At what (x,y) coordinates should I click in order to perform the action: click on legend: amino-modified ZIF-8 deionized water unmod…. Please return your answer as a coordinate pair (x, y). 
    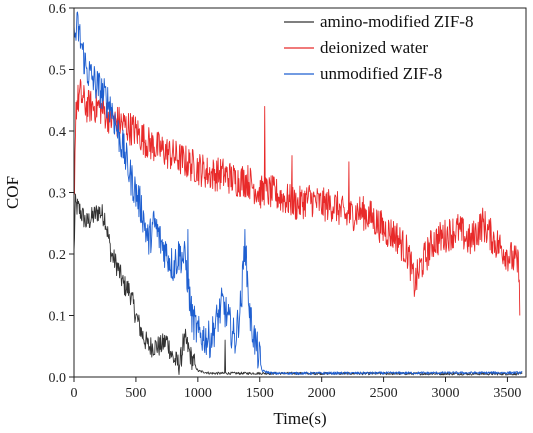
    Looking at the image, I should click on (378, 47).